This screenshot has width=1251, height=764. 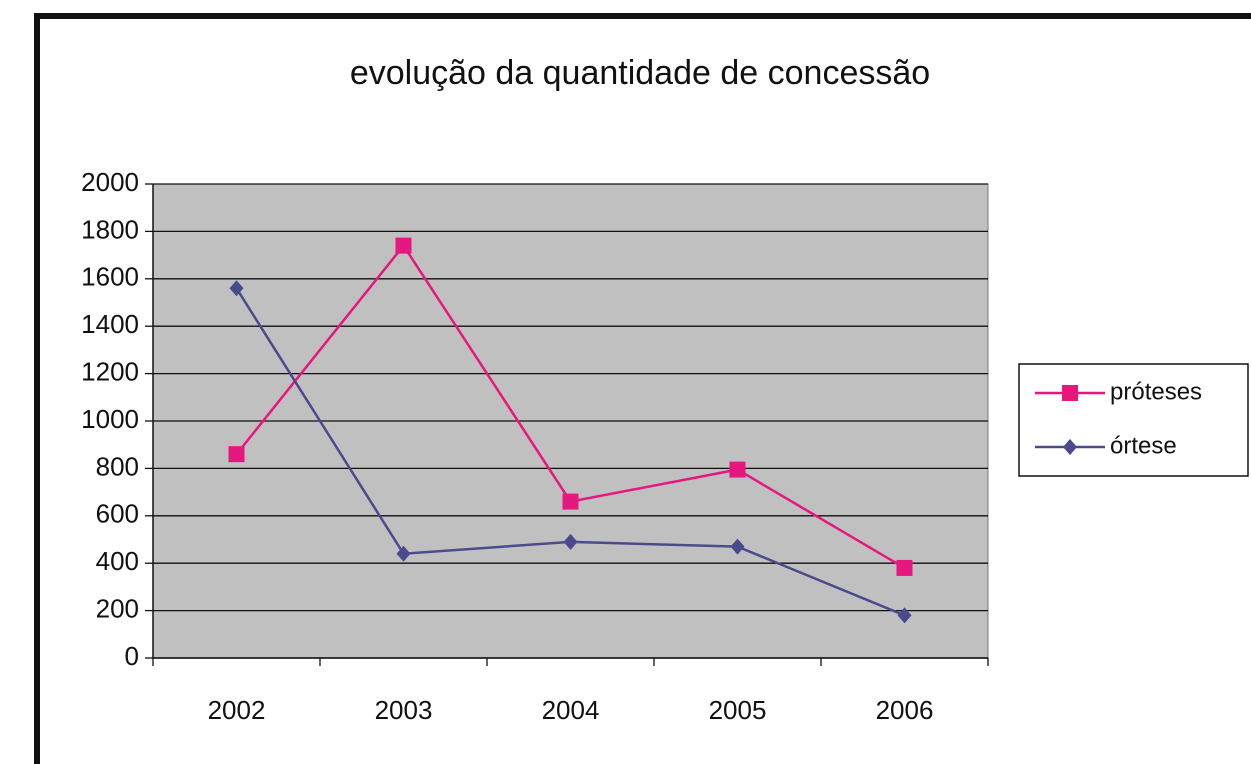 I want to click on y-tick-label: 600, so click(x=117, y=514).